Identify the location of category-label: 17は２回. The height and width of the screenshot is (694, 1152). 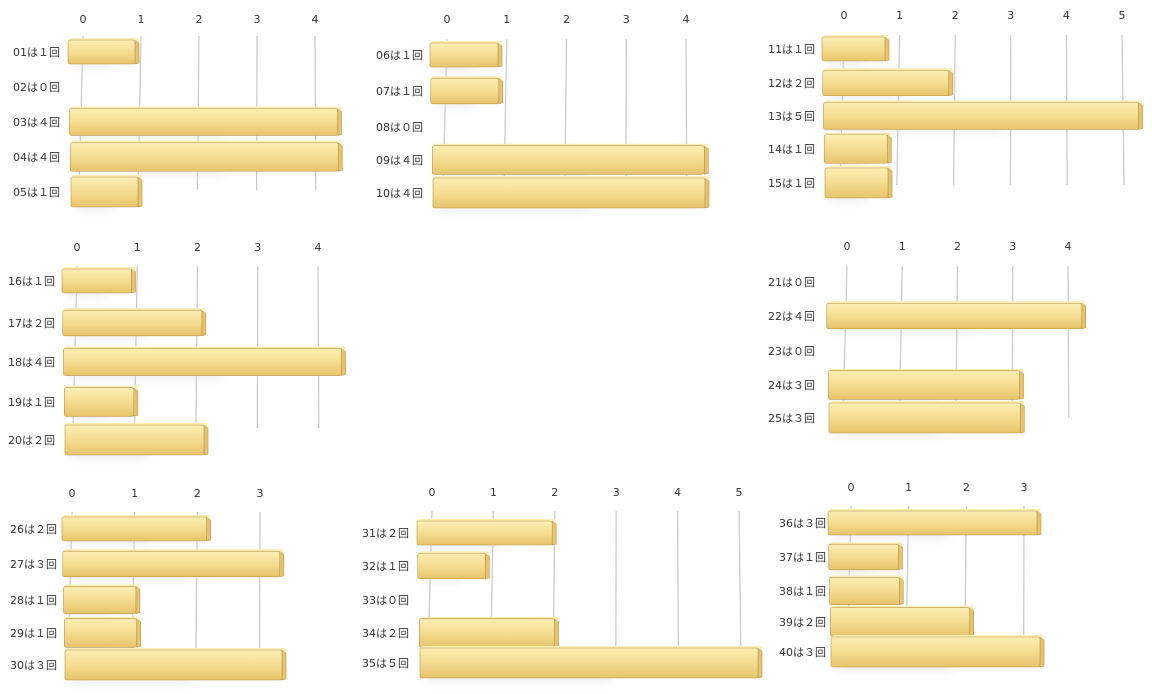
(31, 323).